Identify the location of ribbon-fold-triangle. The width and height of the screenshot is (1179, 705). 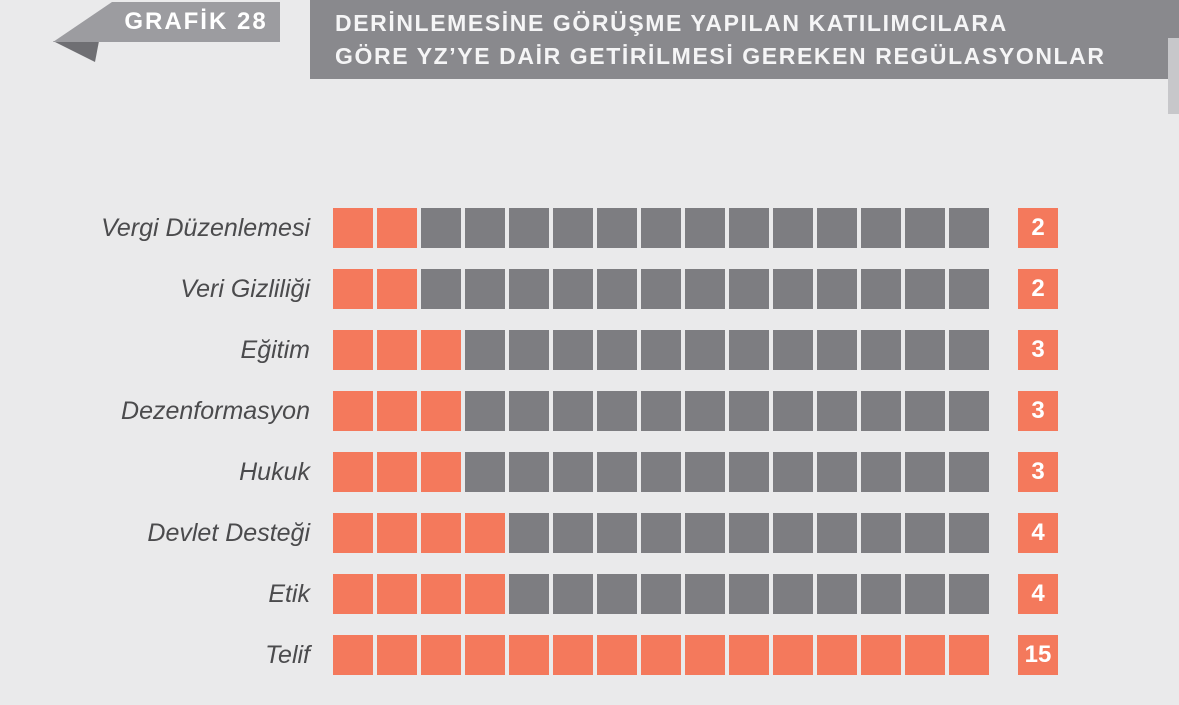
(76, 51).